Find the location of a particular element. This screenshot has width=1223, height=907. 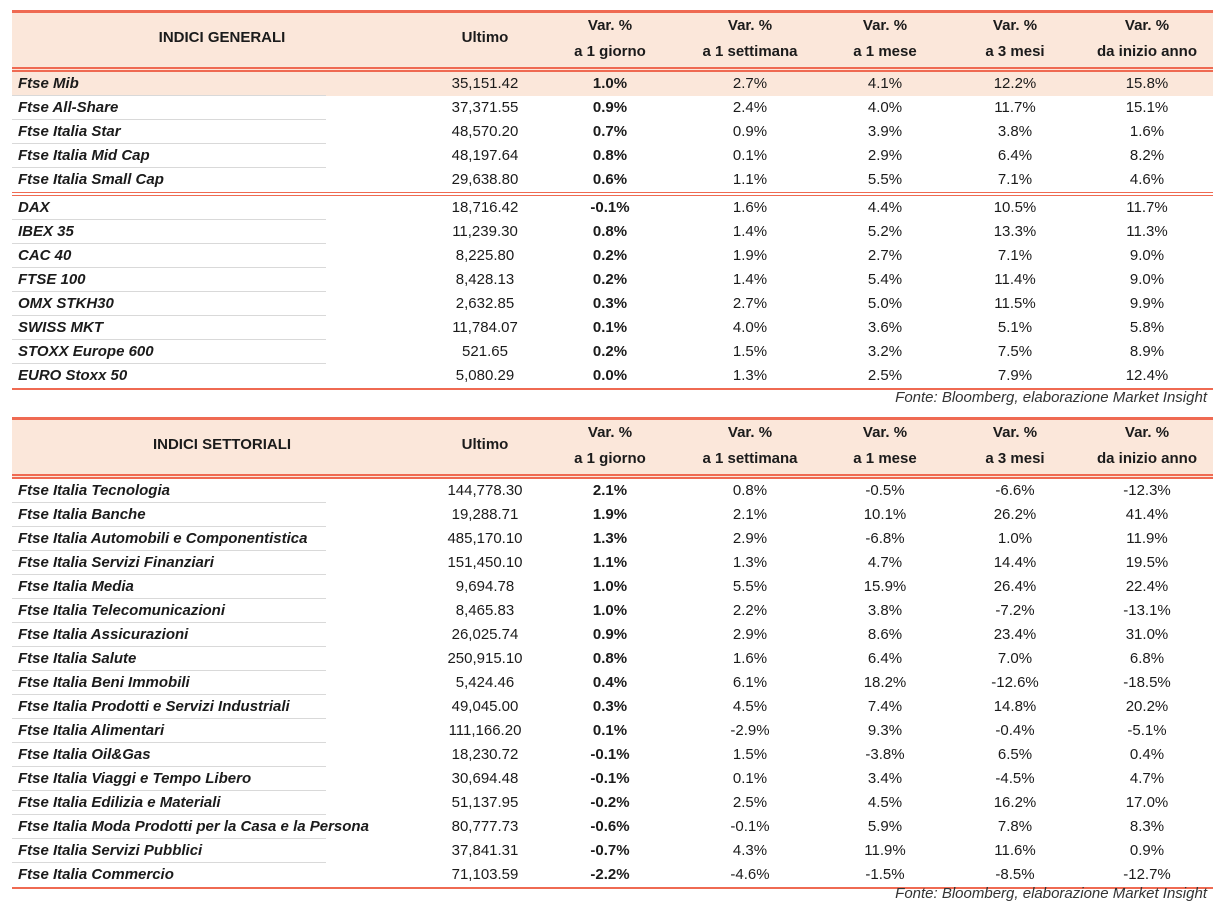

last-value: 37,371.55 is located at coordinates (485, 107).